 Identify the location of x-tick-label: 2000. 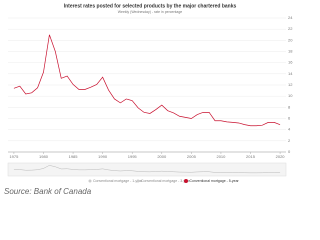
(162, 156).